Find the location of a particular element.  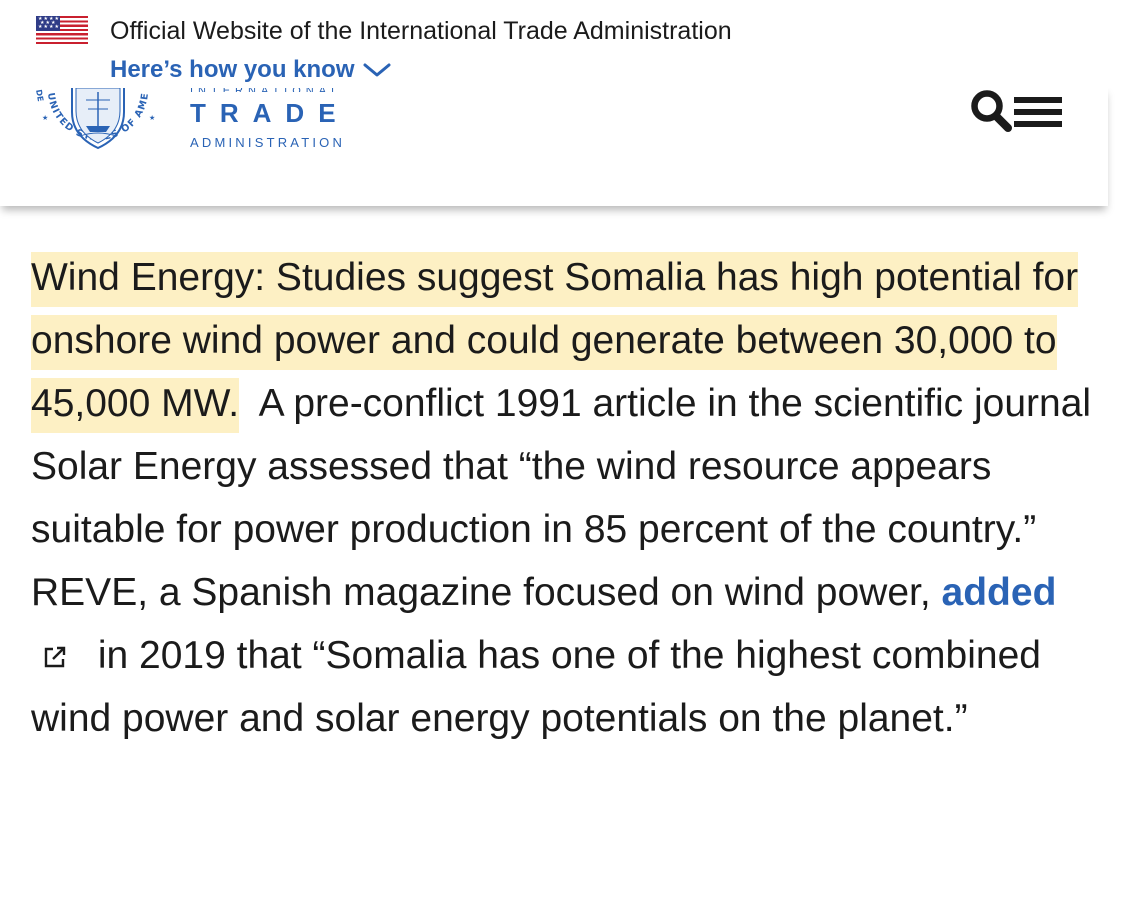

svg-text: DE is located at coordinates (39, 95).